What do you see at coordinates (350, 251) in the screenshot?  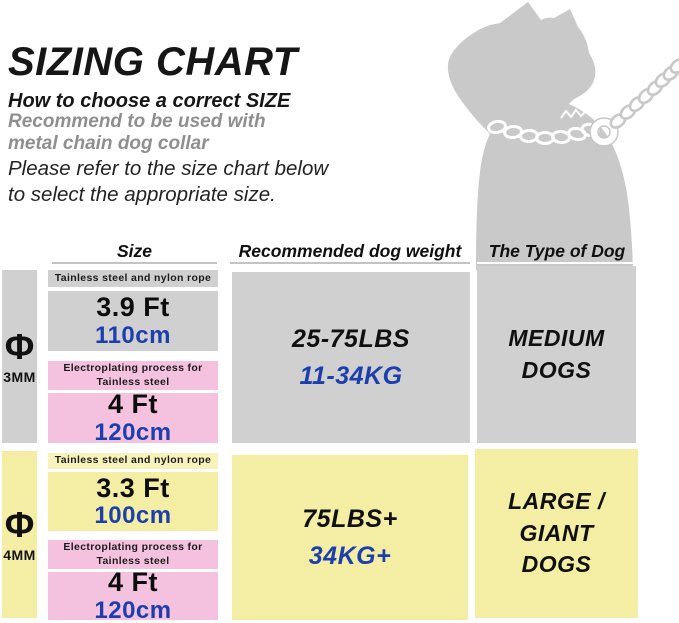 I see `column-header-weight: Recommended dog weight` at bounding box center [350, 251].